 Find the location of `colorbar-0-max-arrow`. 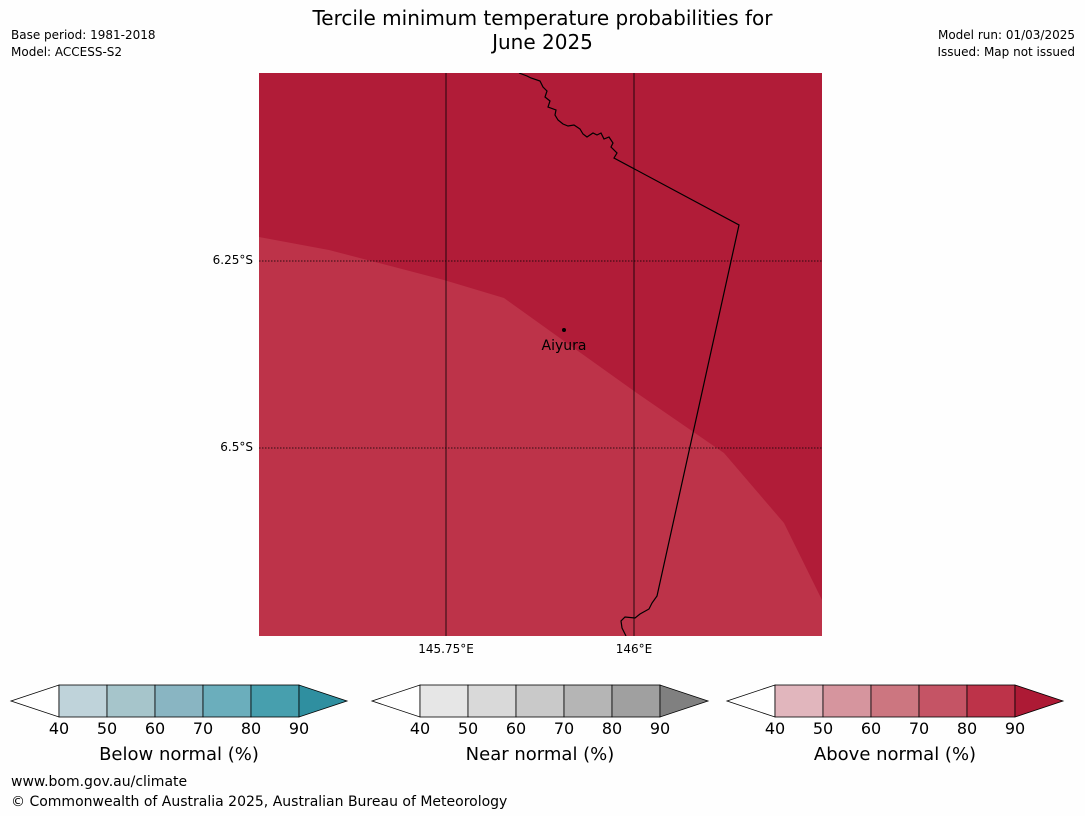

colorbar-0-max-arrow is located at coordinates (323, 701).